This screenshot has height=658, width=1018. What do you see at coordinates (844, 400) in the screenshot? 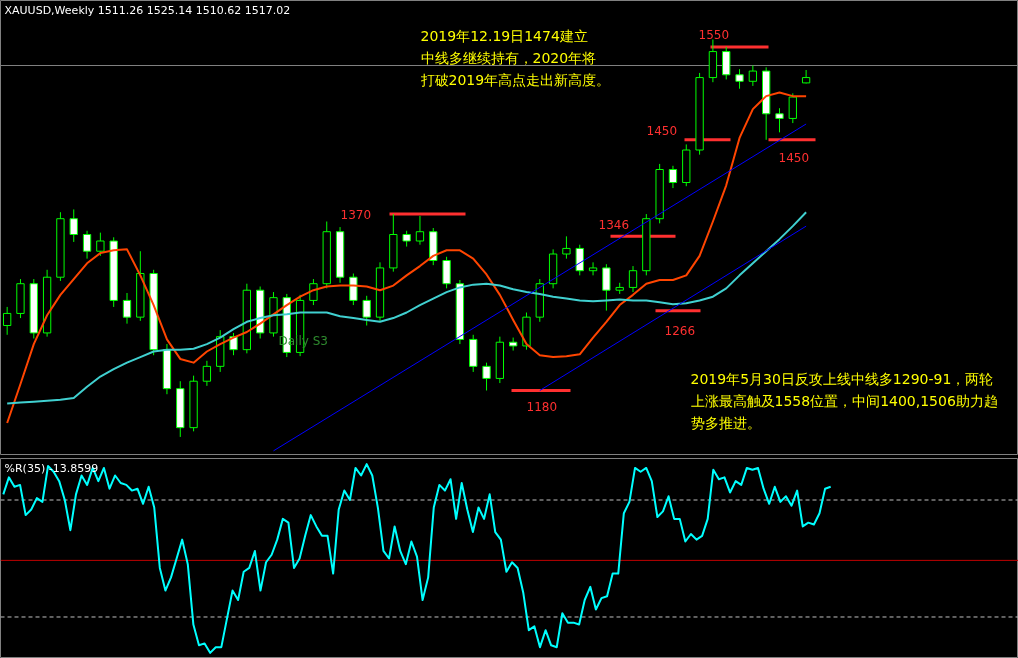
I see `annotation: 2019年5月30日反攻上线中线多1290-91，两轮上涨最高触及1558位置，中间1400,1506助力趋势多推进。` at bounding box center [844, 400].